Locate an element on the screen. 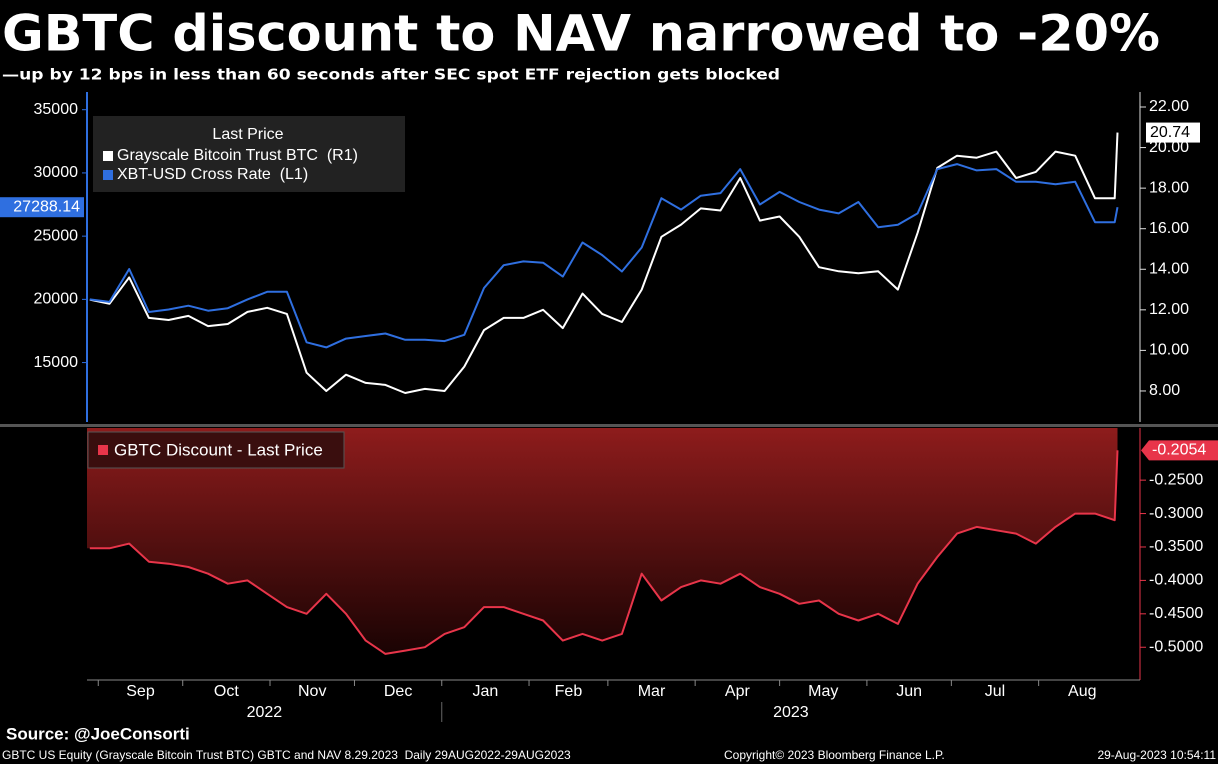  x-tick-label: Jun is located at coordinates (909, 691).